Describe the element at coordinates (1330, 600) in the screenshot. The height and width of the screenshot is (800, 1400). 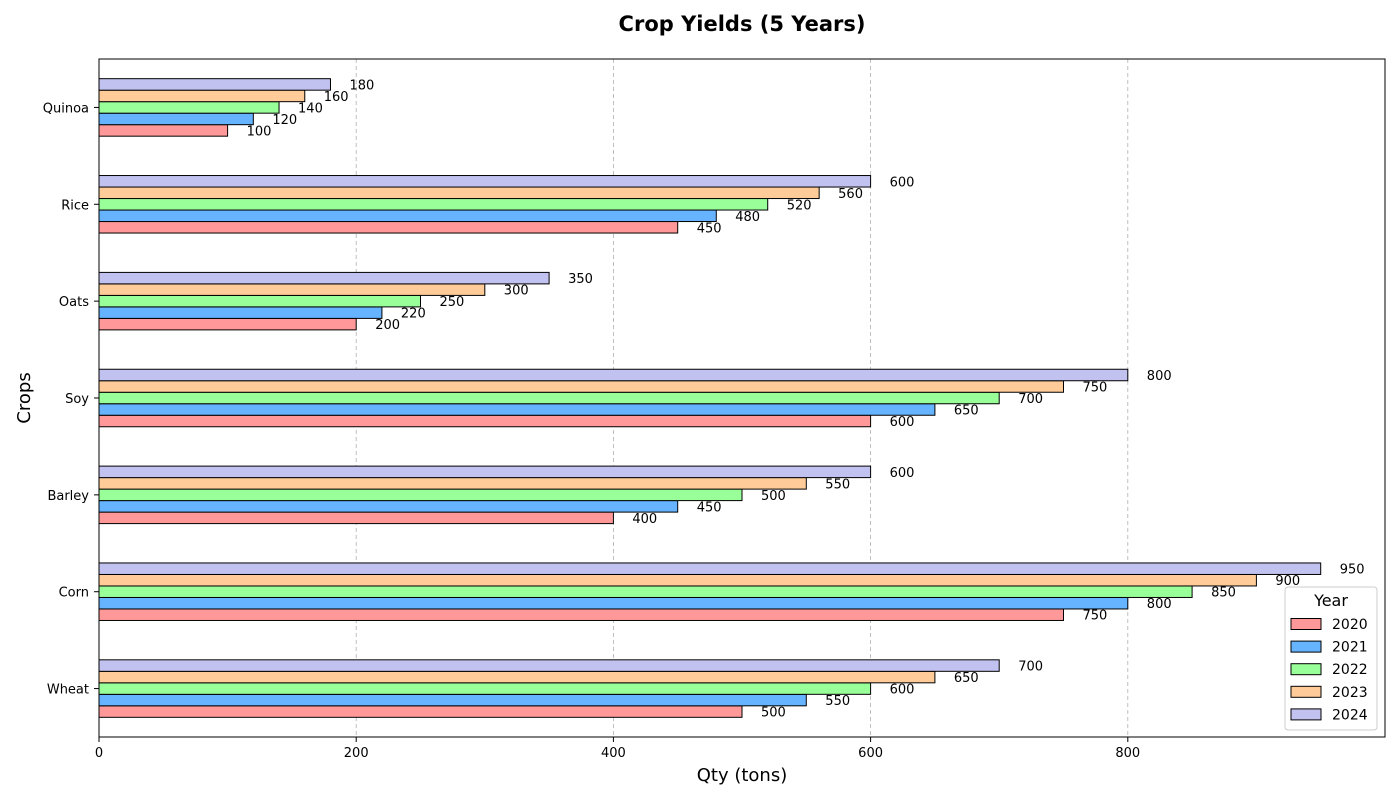
I see `legend-title: Year` at that location.